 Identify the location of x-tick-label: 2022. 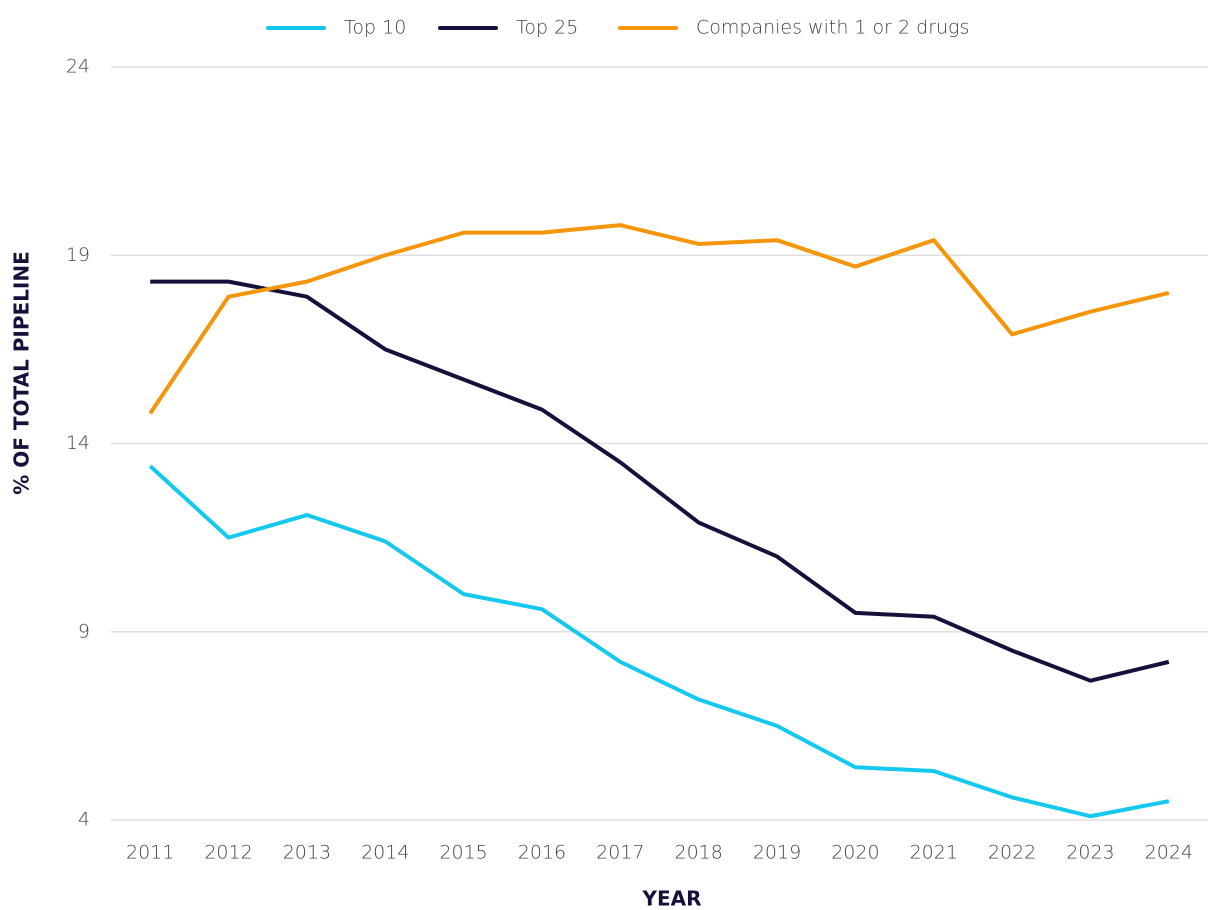
(1012, 853).